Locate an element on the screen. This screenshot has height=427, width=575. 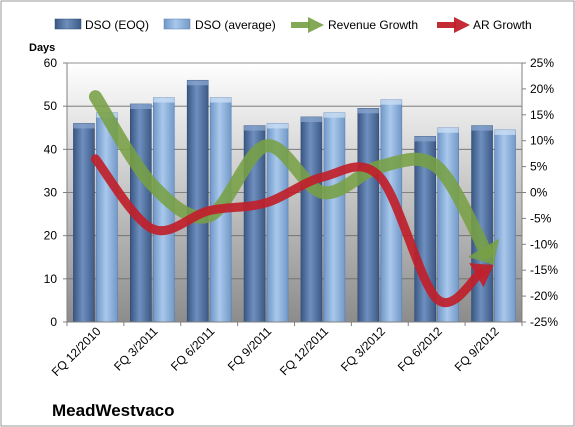
legend-label-revenue-growth: Revenue Growth is located at coordinates (373, 25).